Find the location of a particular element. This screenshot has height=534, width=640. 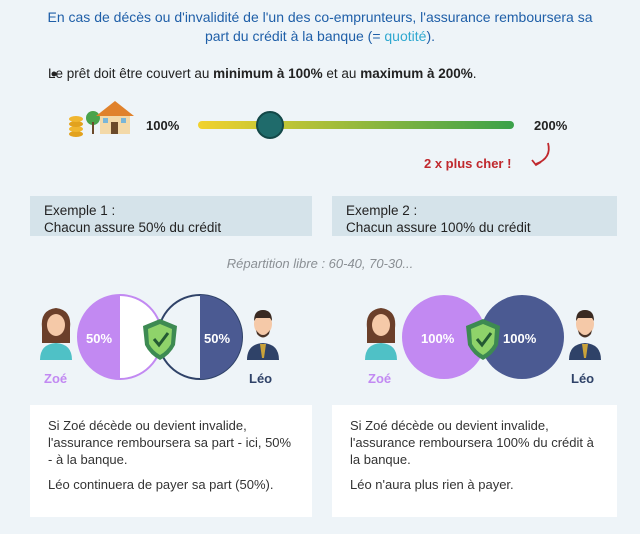

intro-text: ). is located at coordinates (430, 36).